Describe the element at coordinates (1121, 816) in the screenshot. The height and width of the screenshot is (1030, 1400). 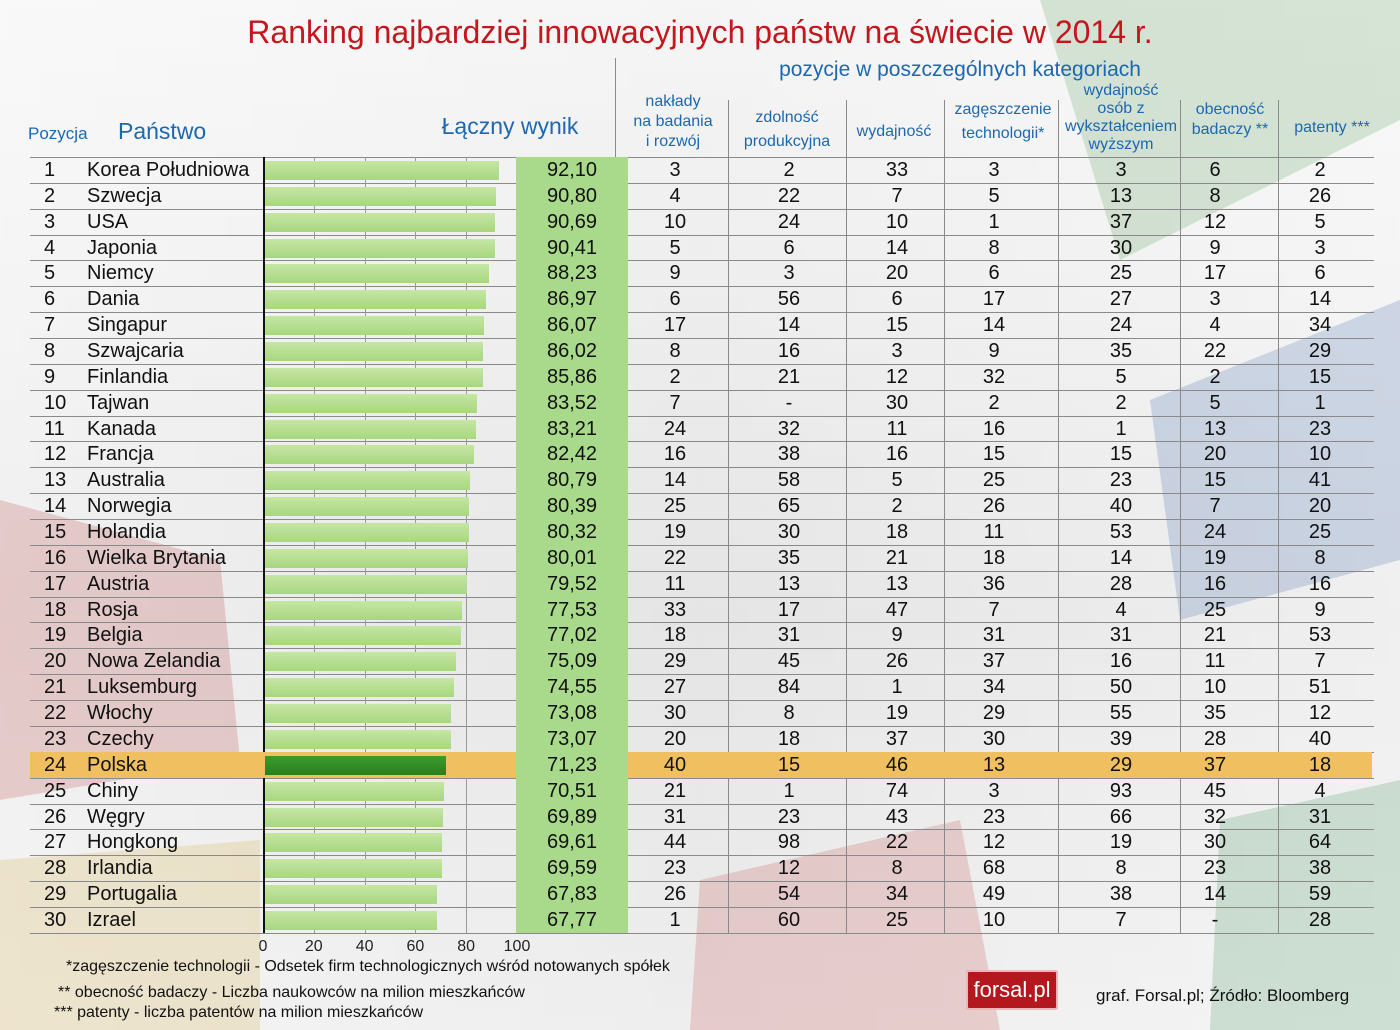
I see `rank-tertiary-cell: 66` at that location.